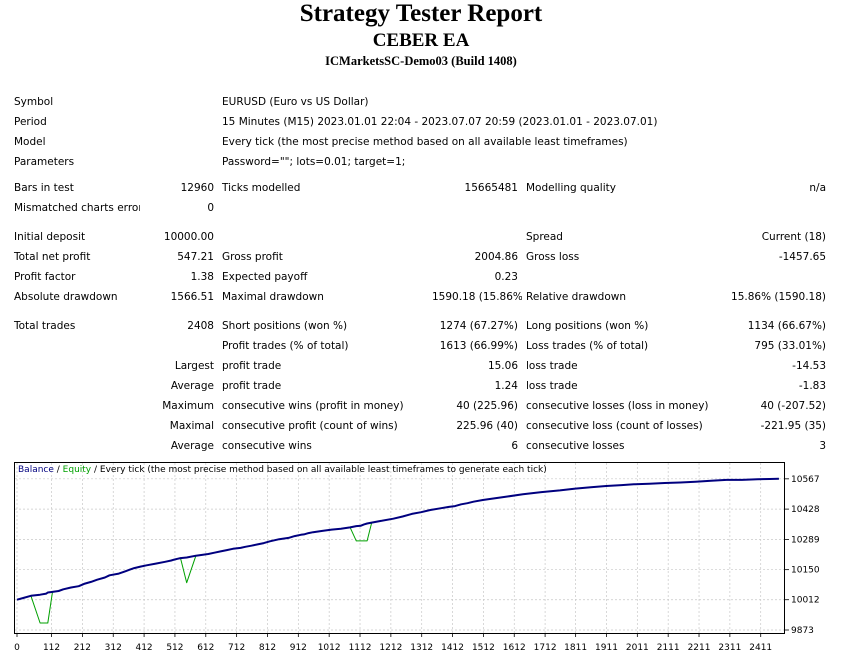 This screenshot has width=842, height=656. What do you see at coordinates (174, 648) in the screenshot?
I see `x-tick-label: 512` at bounding box center [174, 648].